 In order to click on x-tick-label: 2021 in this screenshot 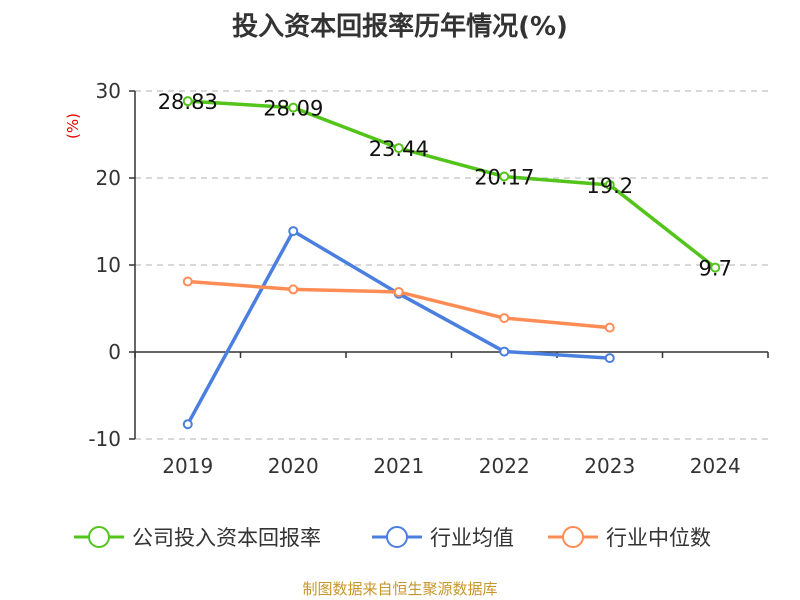, I will do `click(398, 466)`.